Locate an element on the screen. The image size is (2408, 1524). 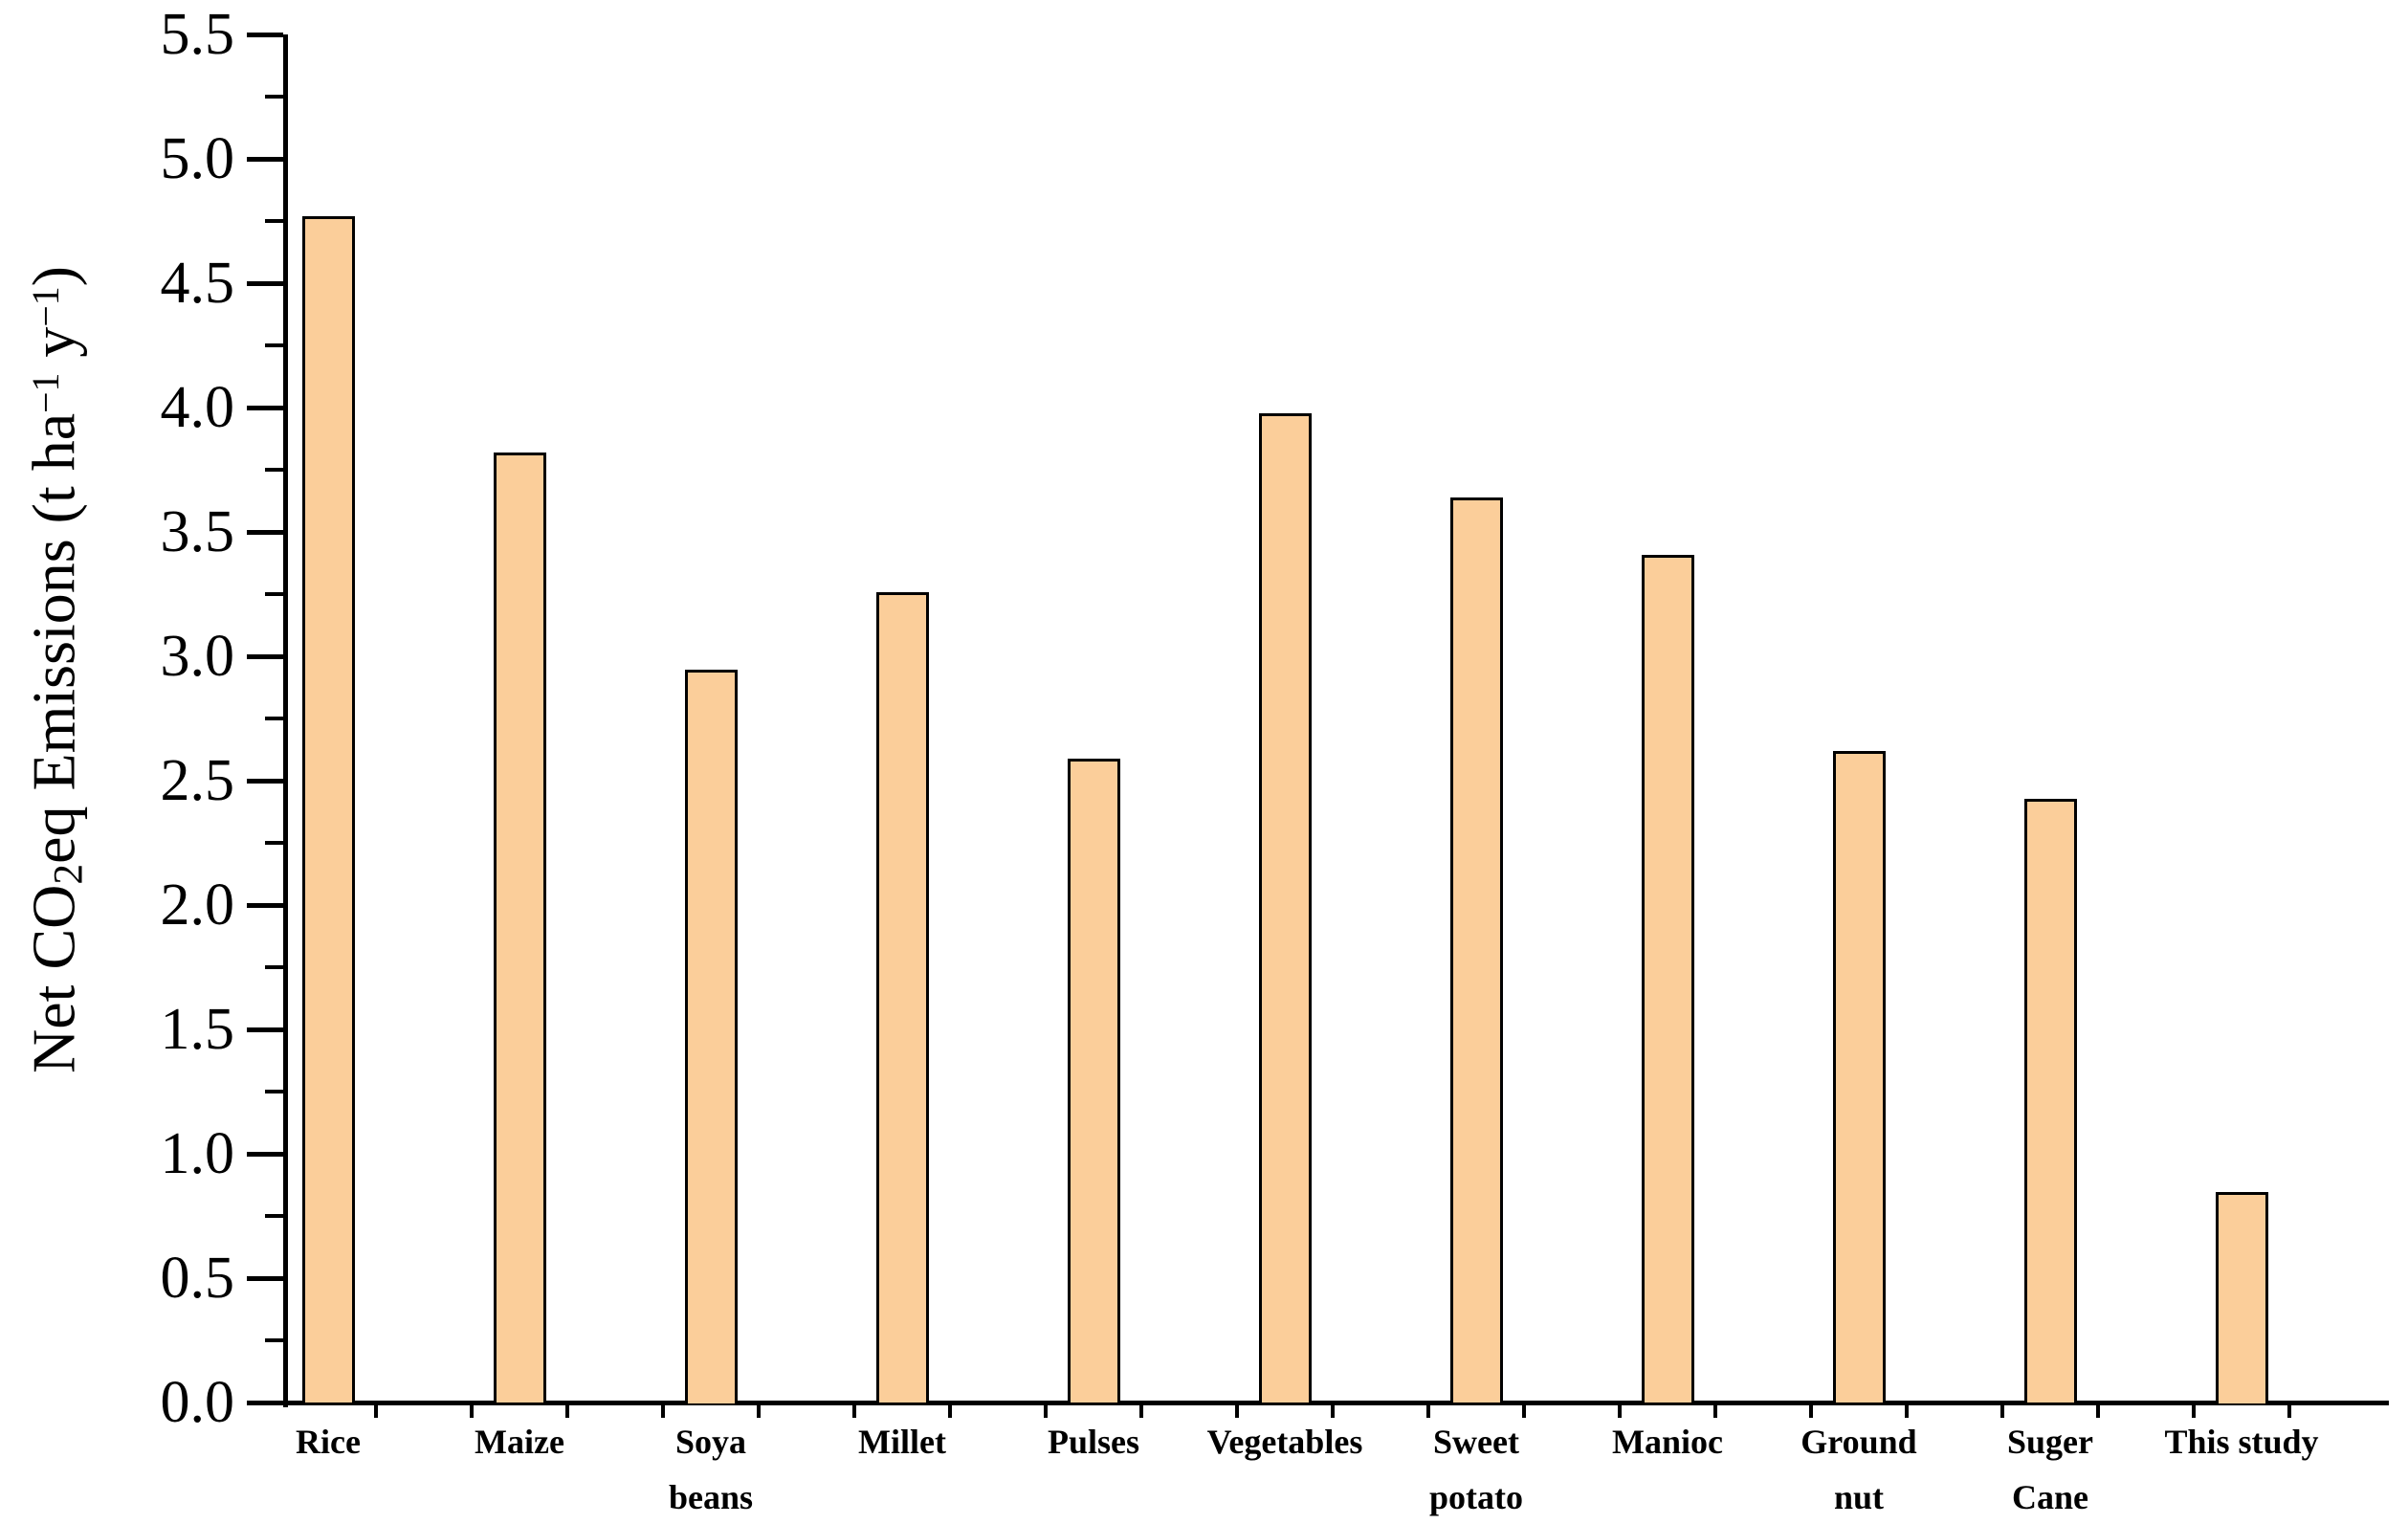
category-label-line: Manioc is located at coordinates (1667, 1442).